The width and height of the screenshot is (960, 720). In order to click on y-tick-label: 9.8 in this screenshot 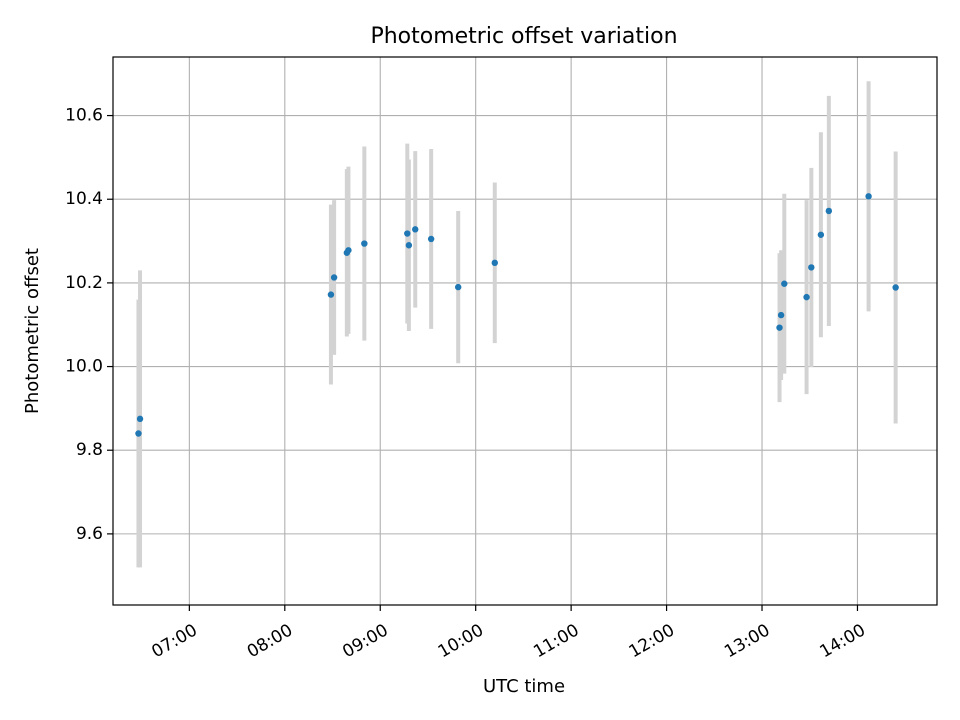, I will do `click(89, 450)`.